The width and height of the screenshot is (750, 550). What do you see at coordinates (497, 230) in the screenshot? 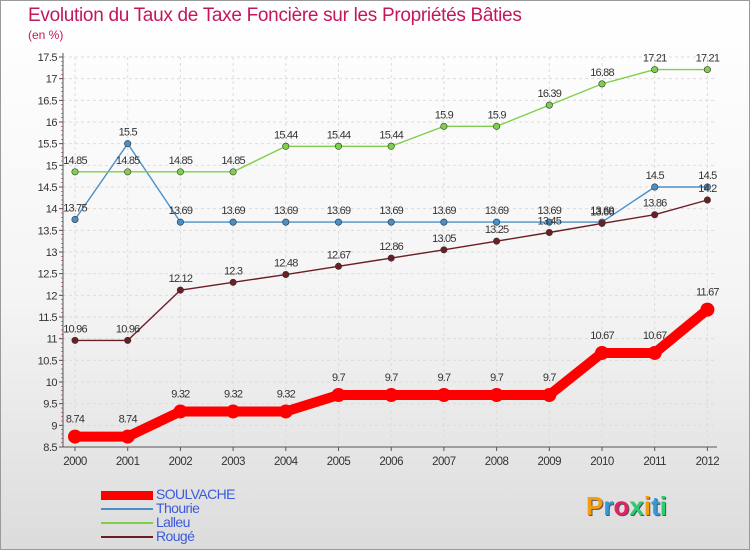
I see `data-label-rouge: 13.25` at bounding box center [497, 230].